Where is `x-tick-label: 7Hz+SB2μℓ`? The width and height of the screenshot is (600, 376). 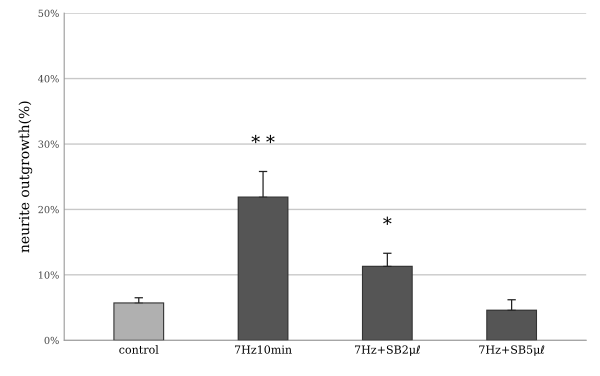
x-tick-label: 7Hz+SB2μℓ is located at coordinates (387, 350).